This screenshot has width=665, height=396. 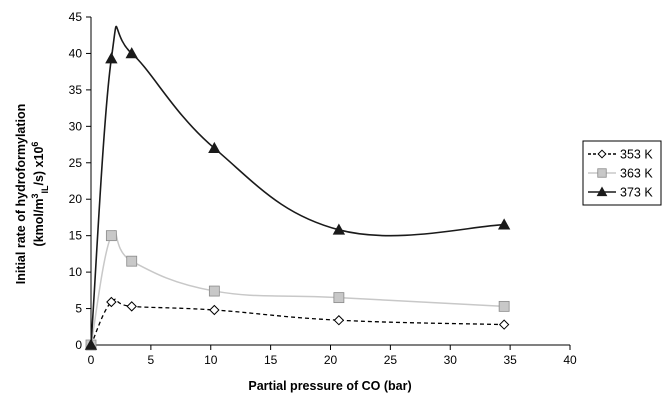 What do you see at coordinates (451, 360) in the screenshot?
I see `x-tick-label: 30` at bounding box center [451, 360].